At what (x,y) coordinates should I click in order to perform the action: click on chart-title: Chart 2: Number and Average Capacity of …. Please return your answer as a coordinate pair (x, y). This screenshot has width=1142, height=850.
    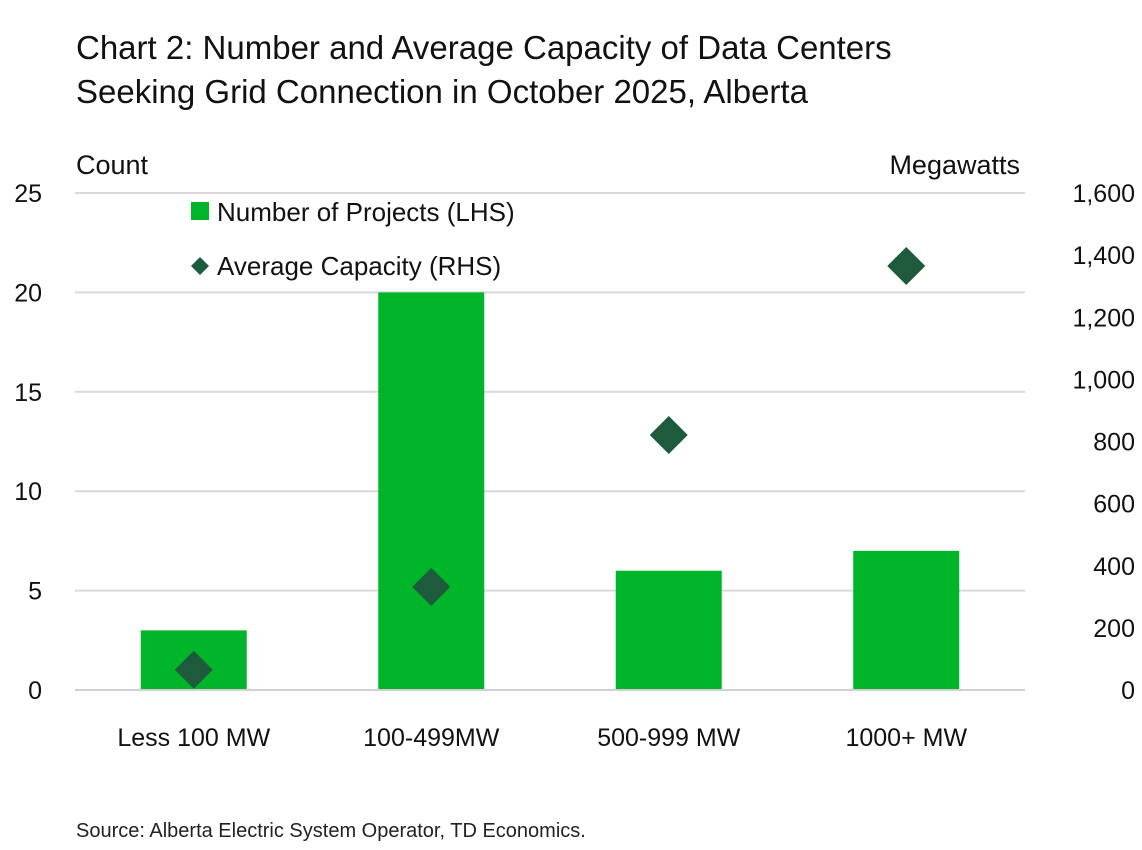
    Looking at the image, I should click on (484, 70).